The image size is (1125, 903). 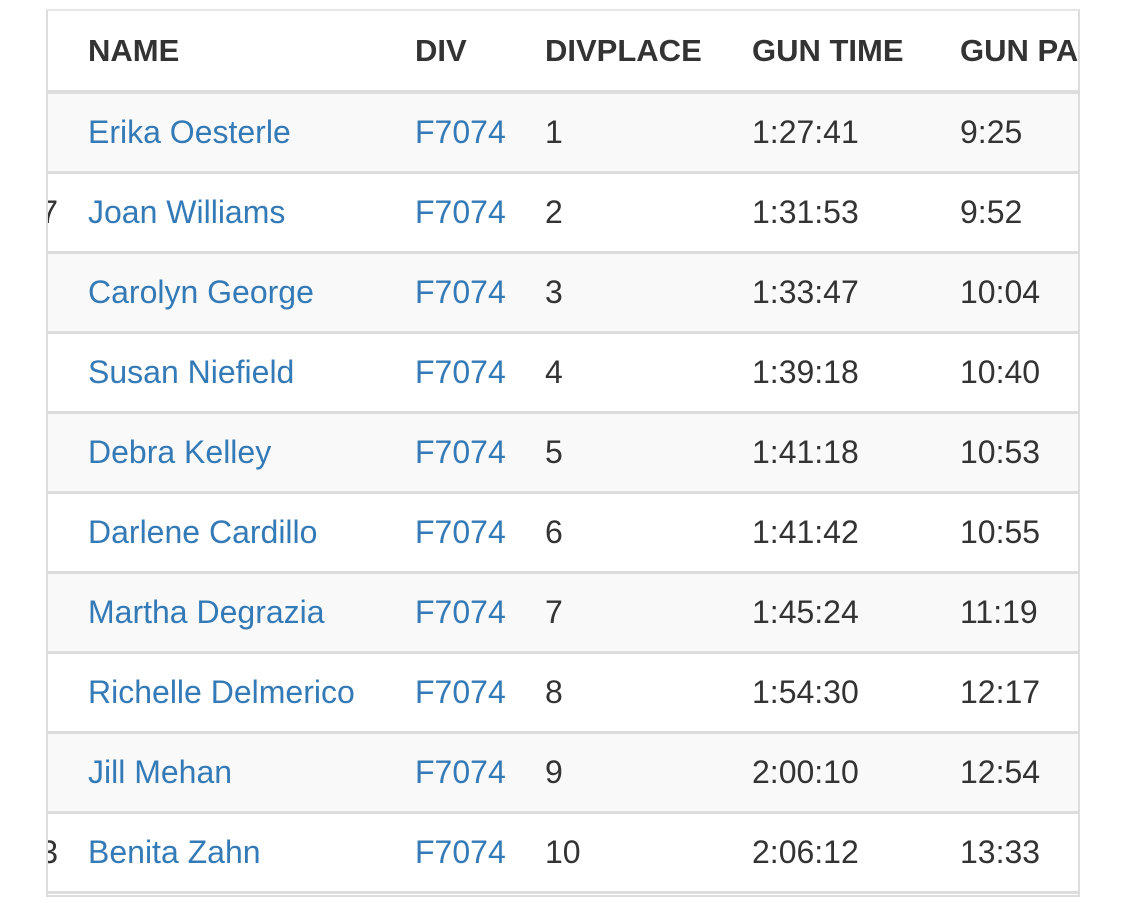 I want to click on divplace-cell: 9, so click(x=554, y=772).